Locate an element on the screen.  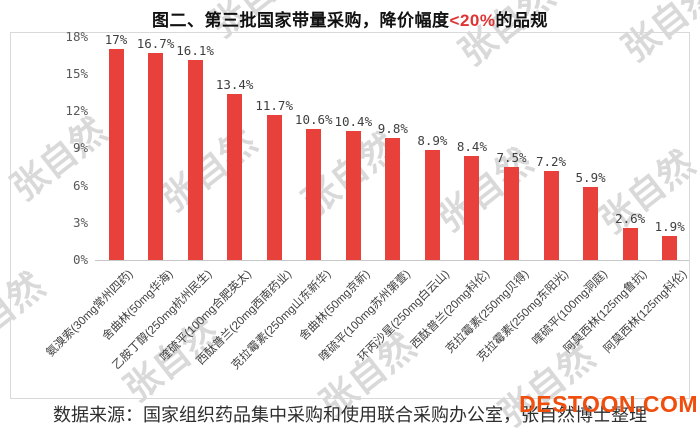
bar-value-label: 10.4% is located at coordinates (353, 122).